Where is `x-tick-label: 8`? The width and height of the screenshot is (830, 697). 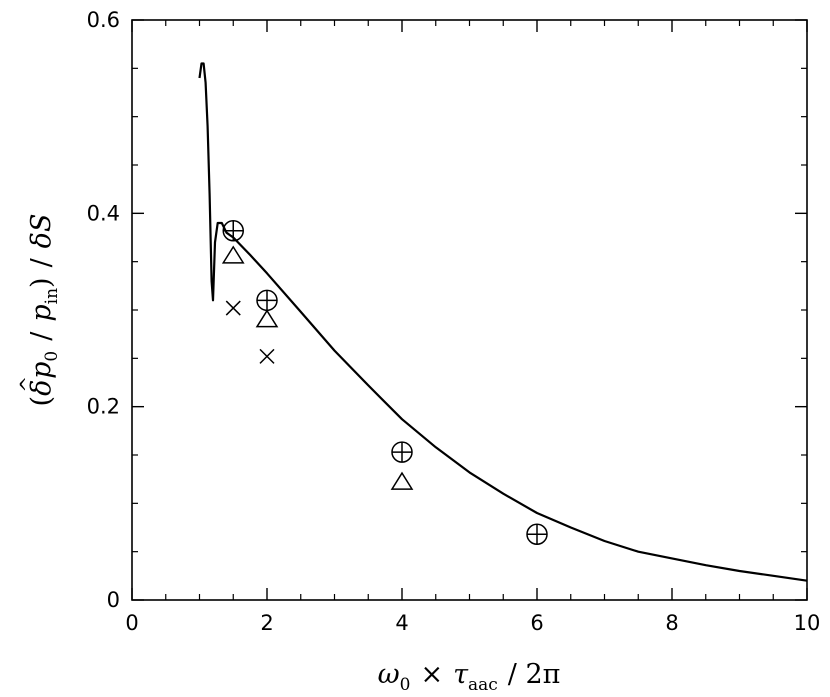
x-tick-label: 8 is located at coordinates (671, 623).